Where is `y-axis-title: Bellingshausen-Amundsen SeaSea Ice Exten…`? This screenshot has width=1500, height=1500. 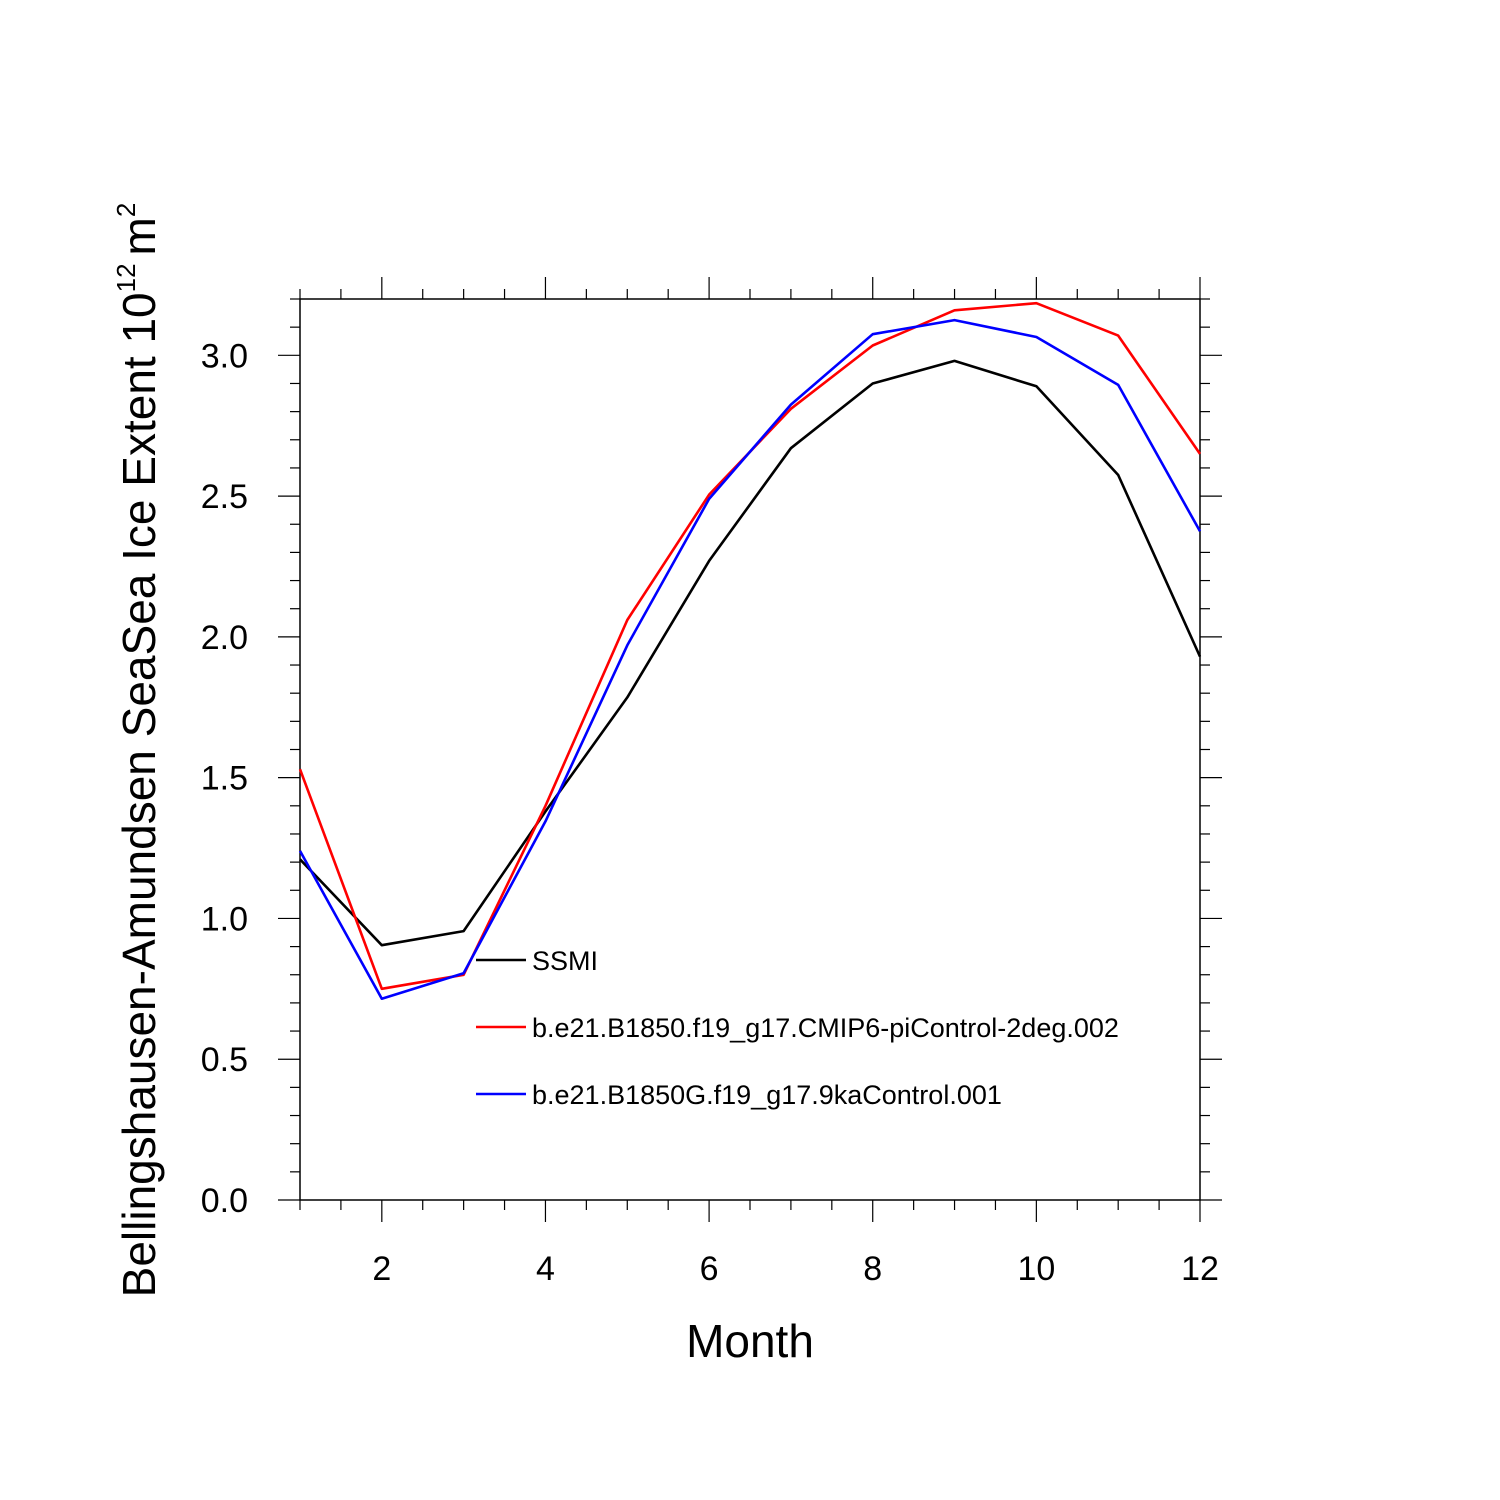 y-axis-title: Bellingshausen-Amundsen SeaSea Ice Exten… is located at coordinates (138, 750).